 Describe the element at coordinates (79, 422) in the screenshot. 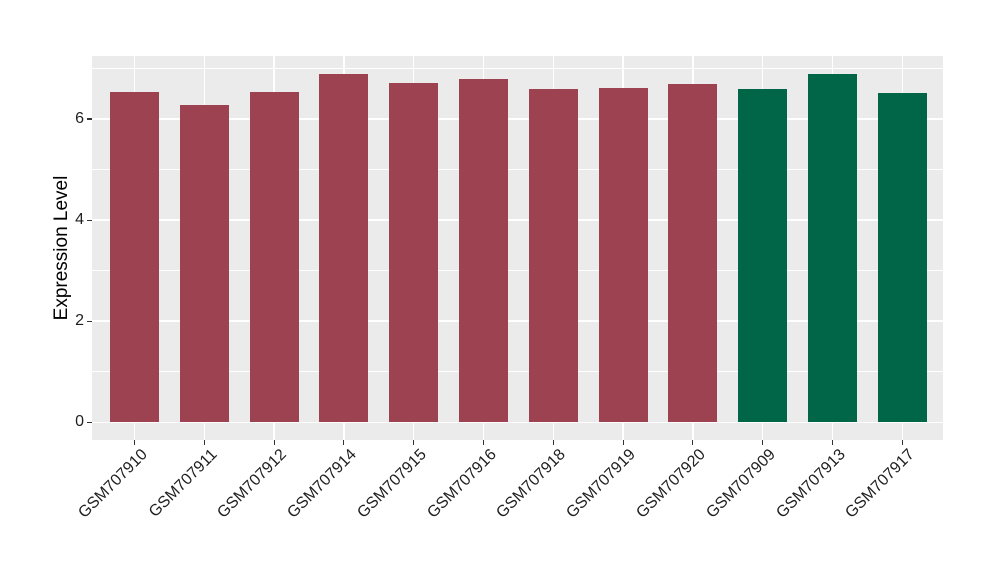

I see `y-tick-label: 0` at that location.